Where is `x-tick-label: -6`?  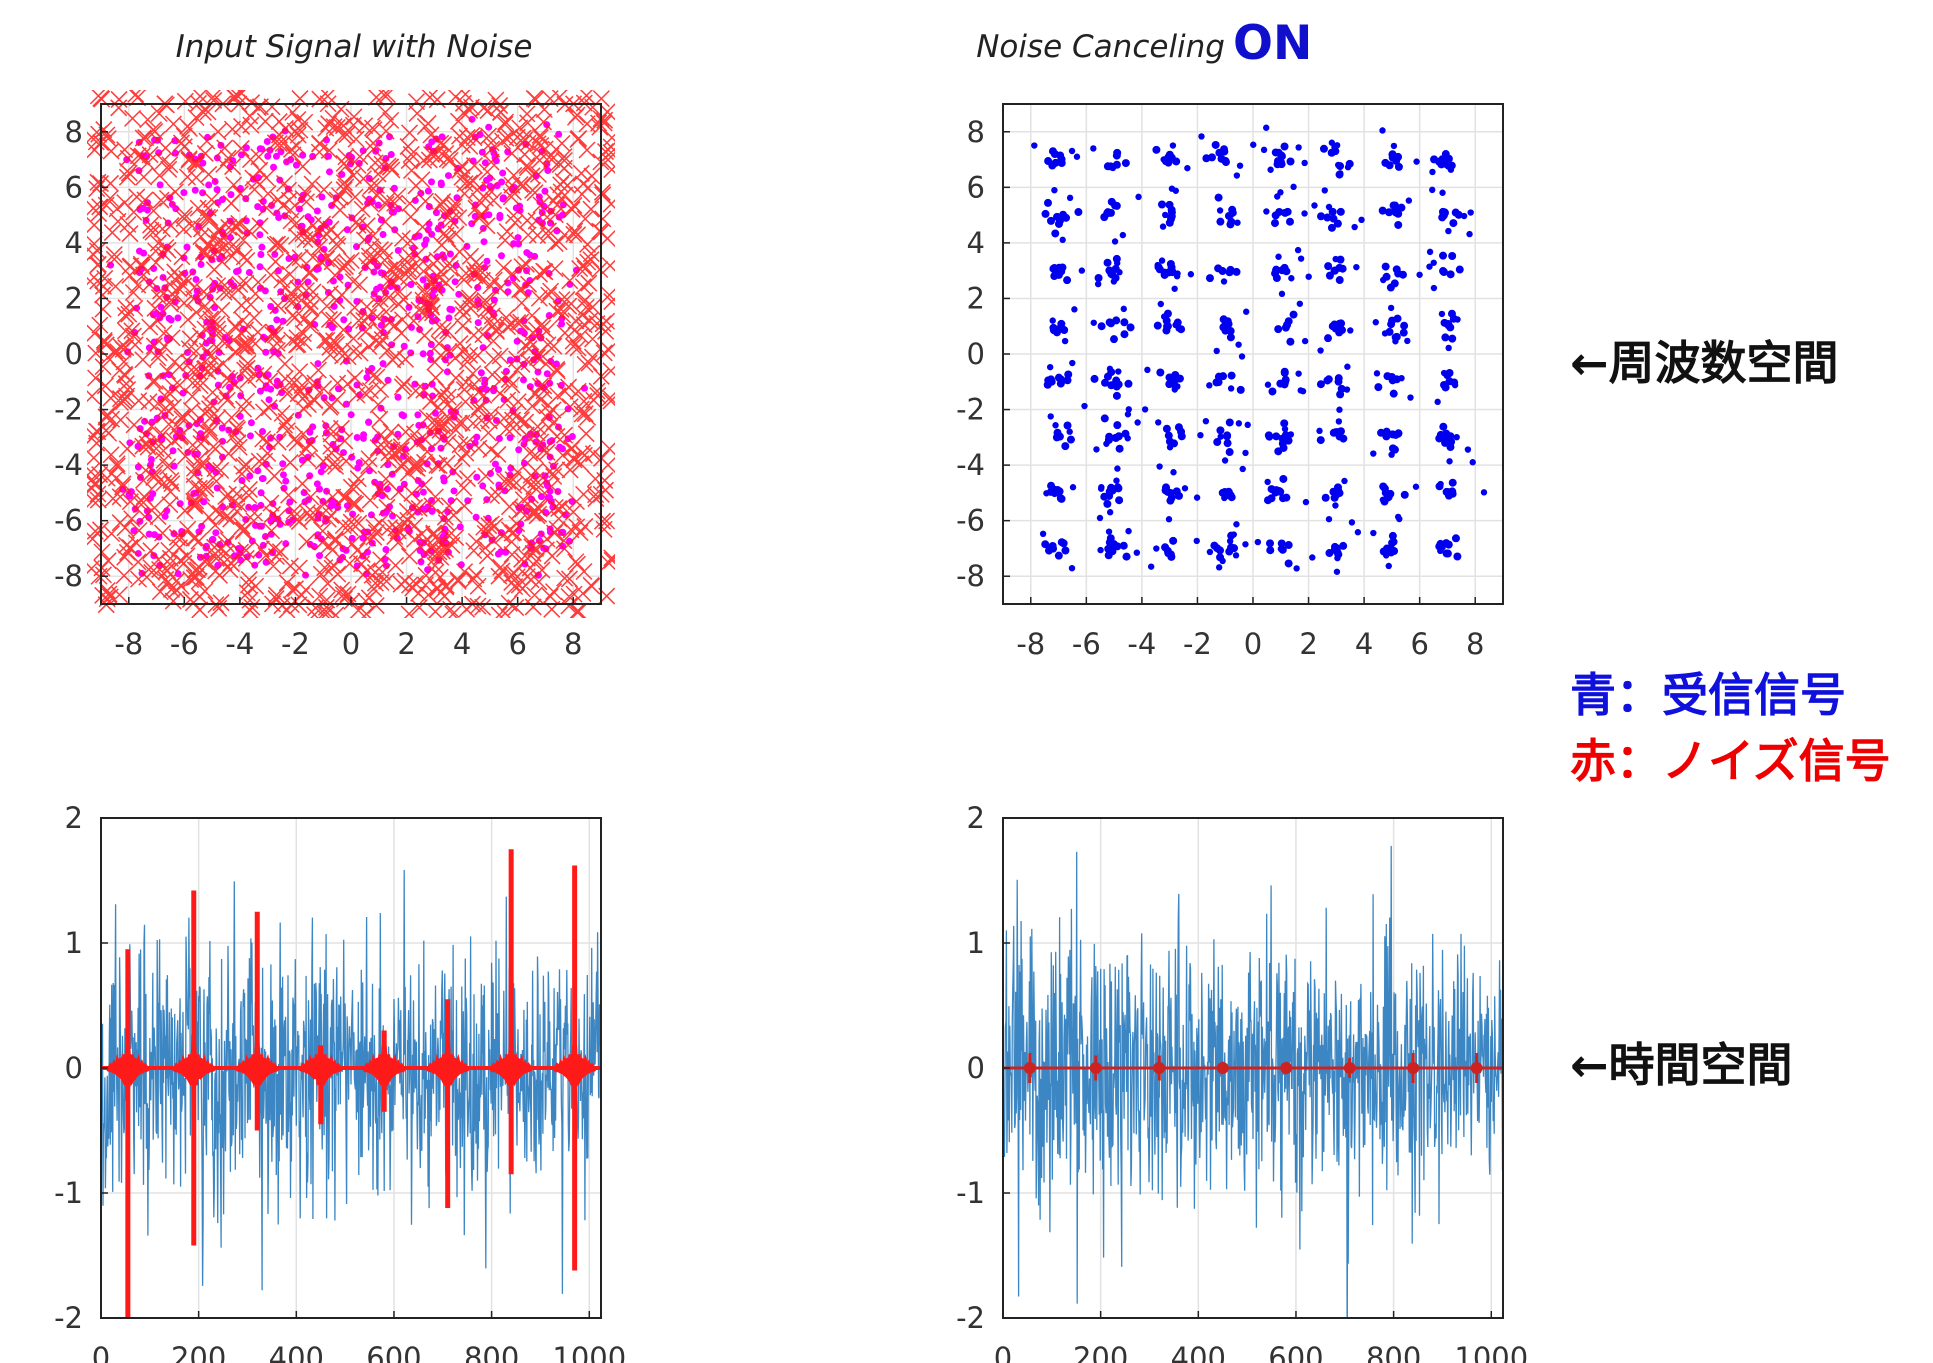 x-tick-label: -6 is located at coordinates (184, 644).